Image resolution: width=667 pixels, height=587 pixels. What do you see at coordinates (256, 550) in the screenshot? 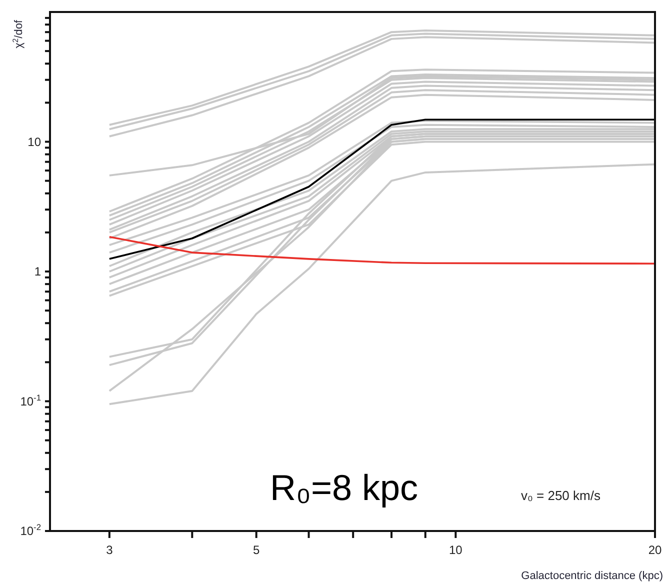
I see `x-tick-label: 5` at bounding box center [256, 550].